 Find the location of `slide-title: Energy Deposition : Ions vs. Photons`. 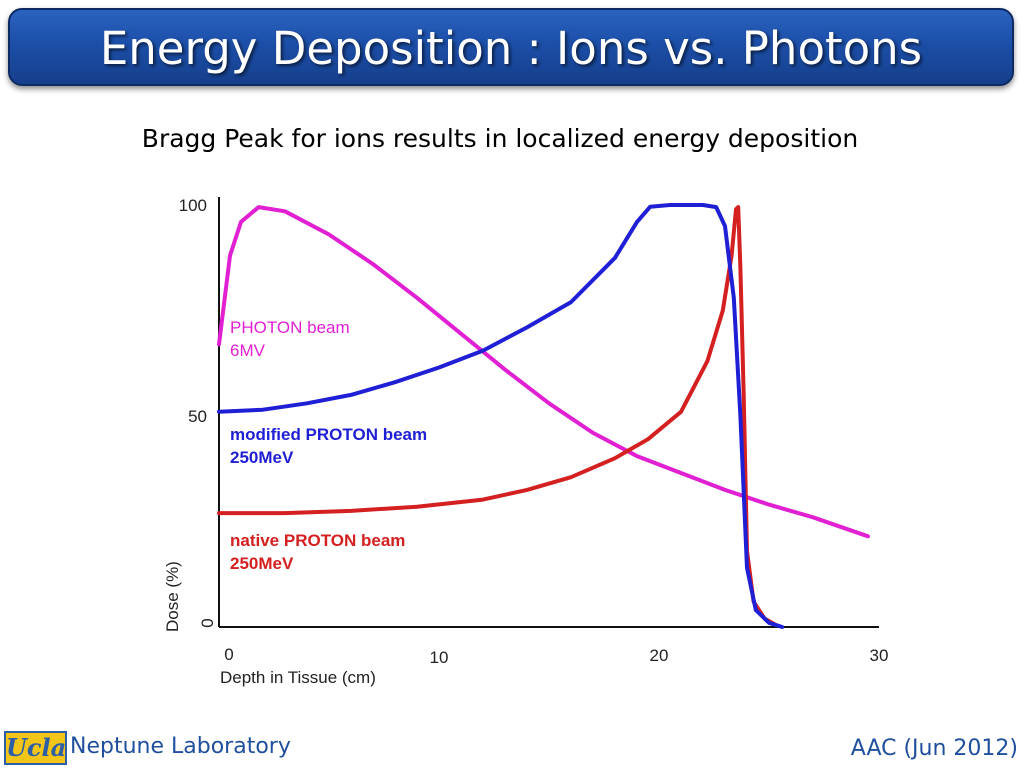

slide-title: Energy Deposition : Ions vs. Photons is located at coordinates (511, 48).